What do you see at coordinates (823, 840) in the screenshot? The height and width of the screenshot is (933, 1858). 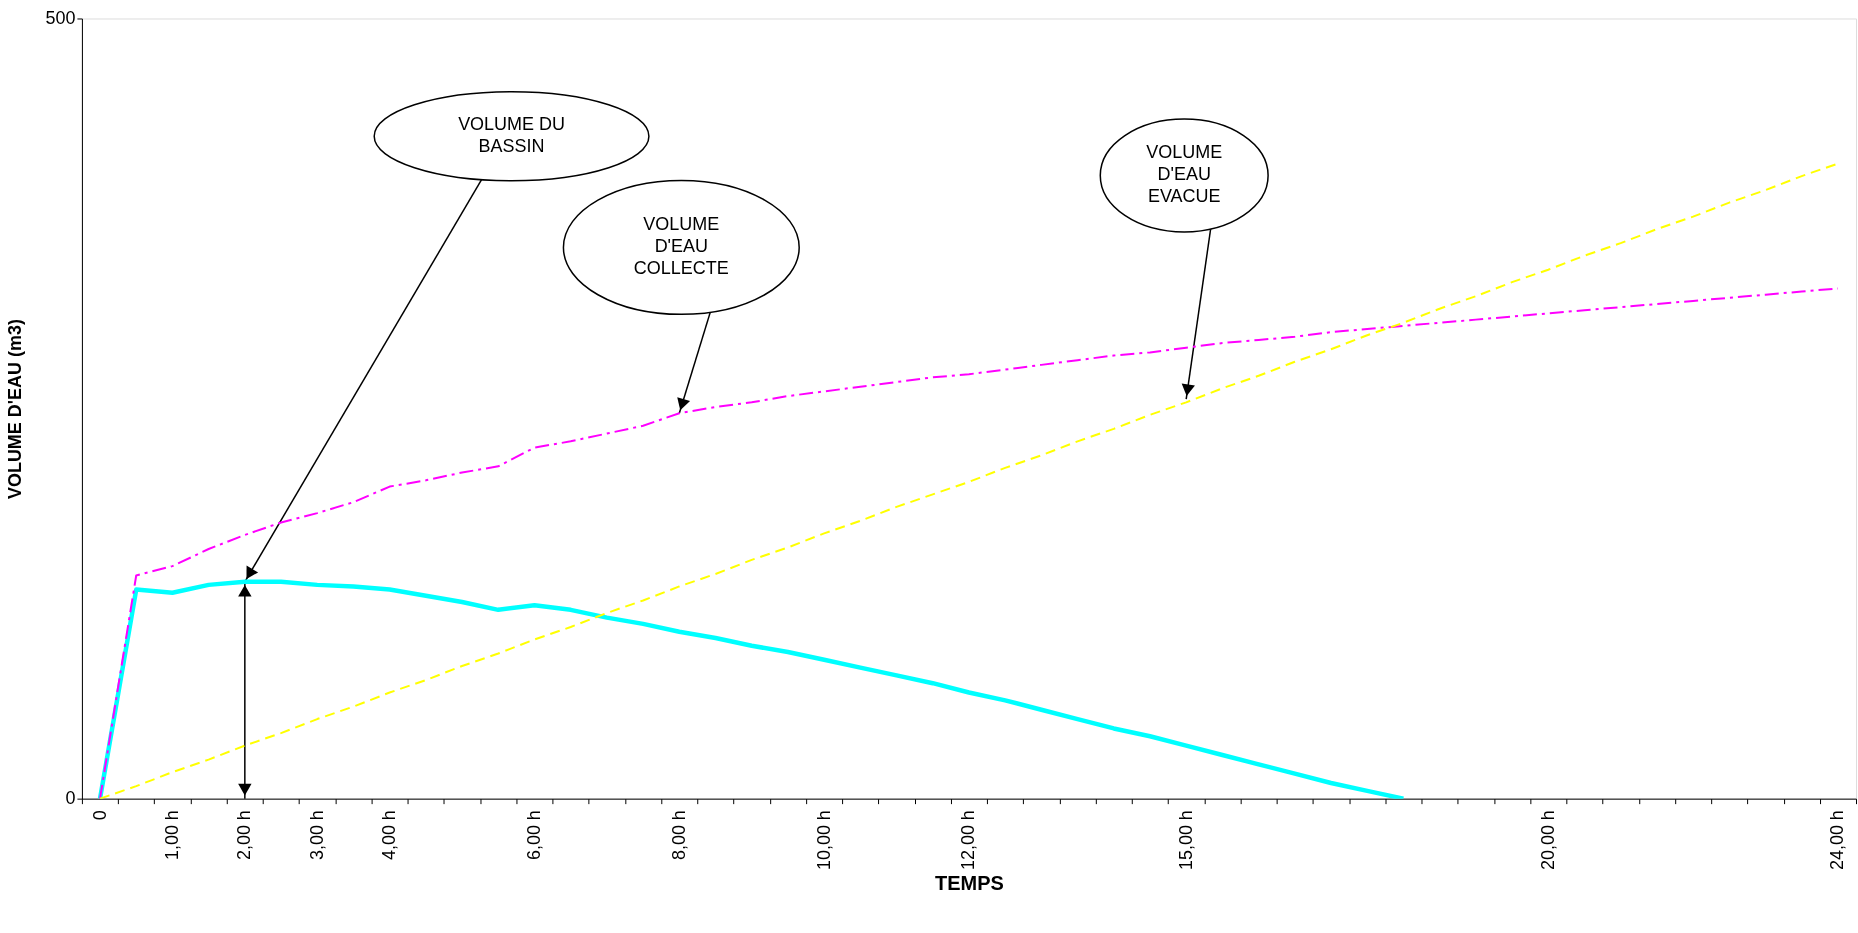 I see `x-tick-label: 10,00 h` at bounding box center [823, 840].